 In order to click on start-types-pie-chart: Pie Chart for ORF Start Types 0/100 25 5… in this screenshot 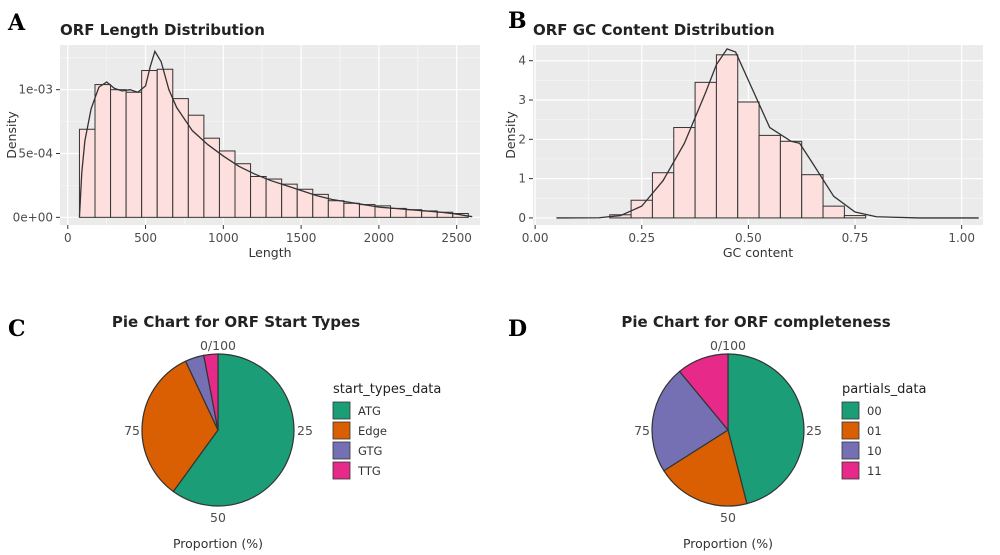, I will do `click(277, 432)`.